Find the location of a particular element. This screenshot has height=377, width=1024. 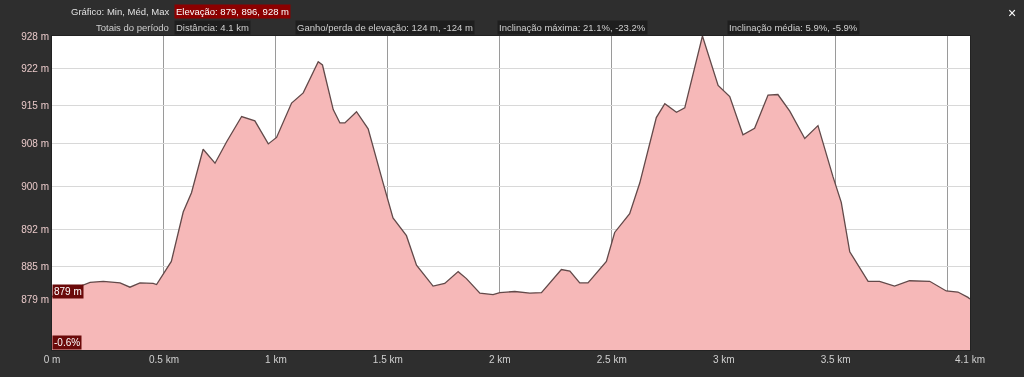

text: Elevação: 879, 896, 928 m is located at coordinates (233, 11).